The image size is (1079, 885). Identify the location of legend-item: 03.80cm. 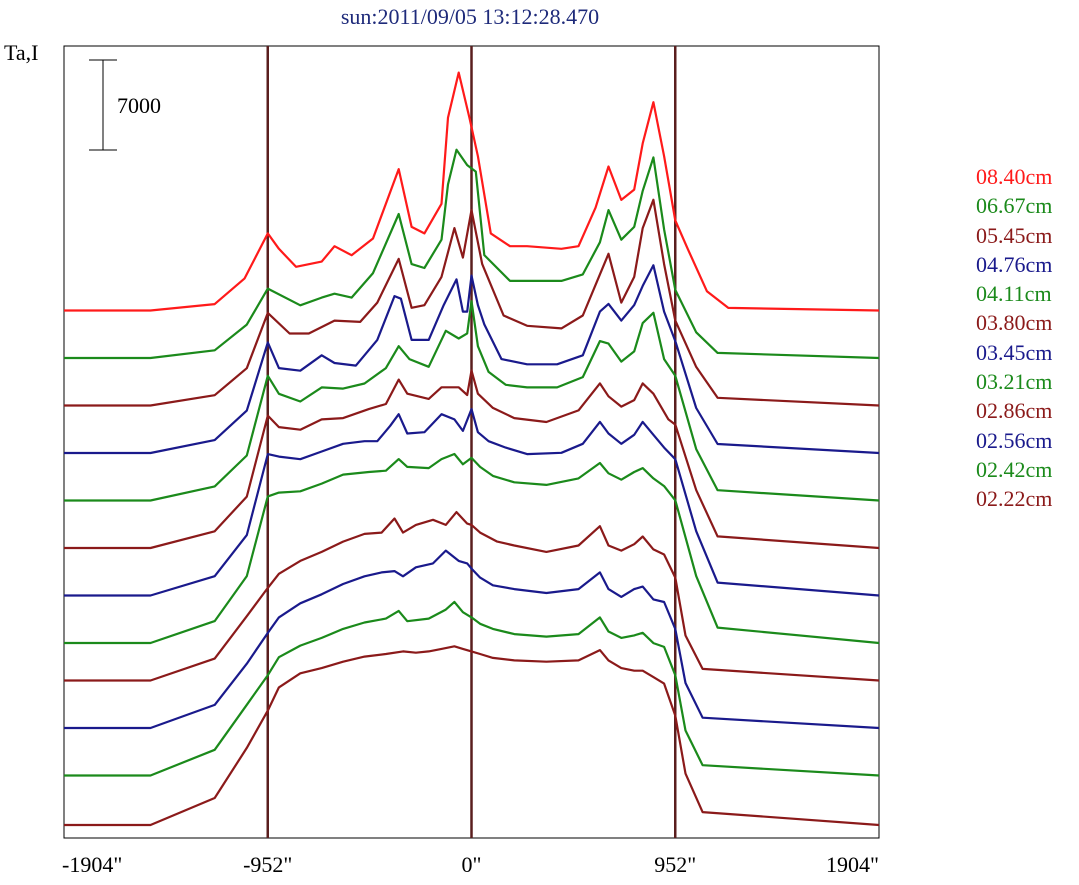
(1014, 323).